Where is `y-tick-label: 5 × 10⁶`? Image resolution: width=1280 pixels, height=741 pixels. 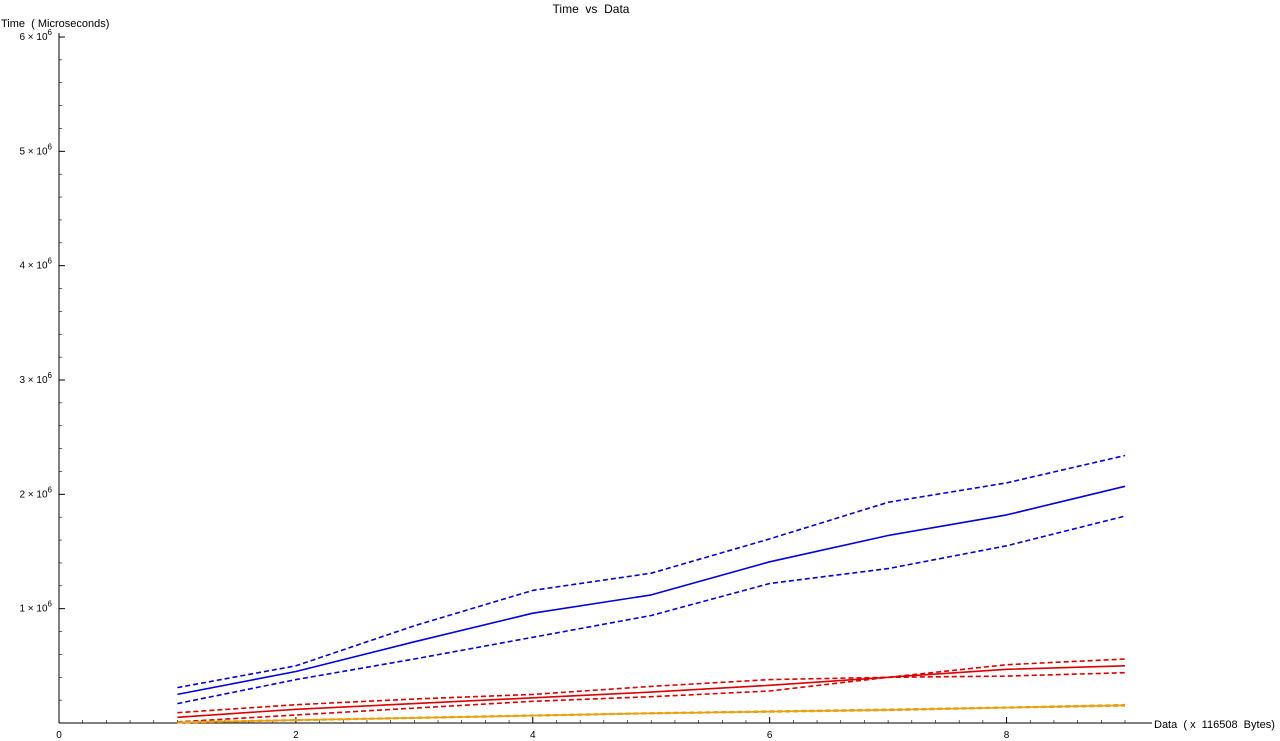
y-tick-label: 5 × 10⁶ is located at coordinates (35, 149).